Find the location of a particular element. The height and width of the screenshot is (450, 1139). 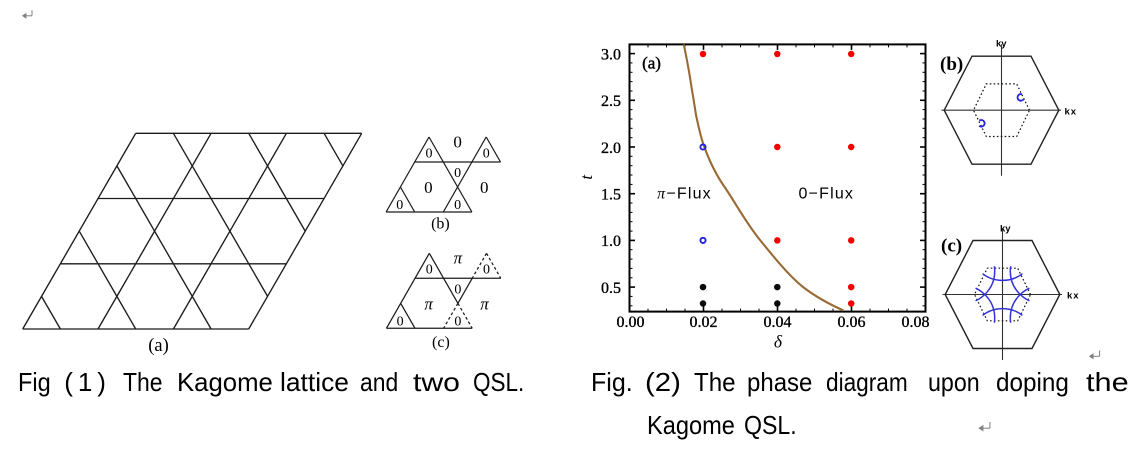

svg-text: t is located at coordinates (586, 177).